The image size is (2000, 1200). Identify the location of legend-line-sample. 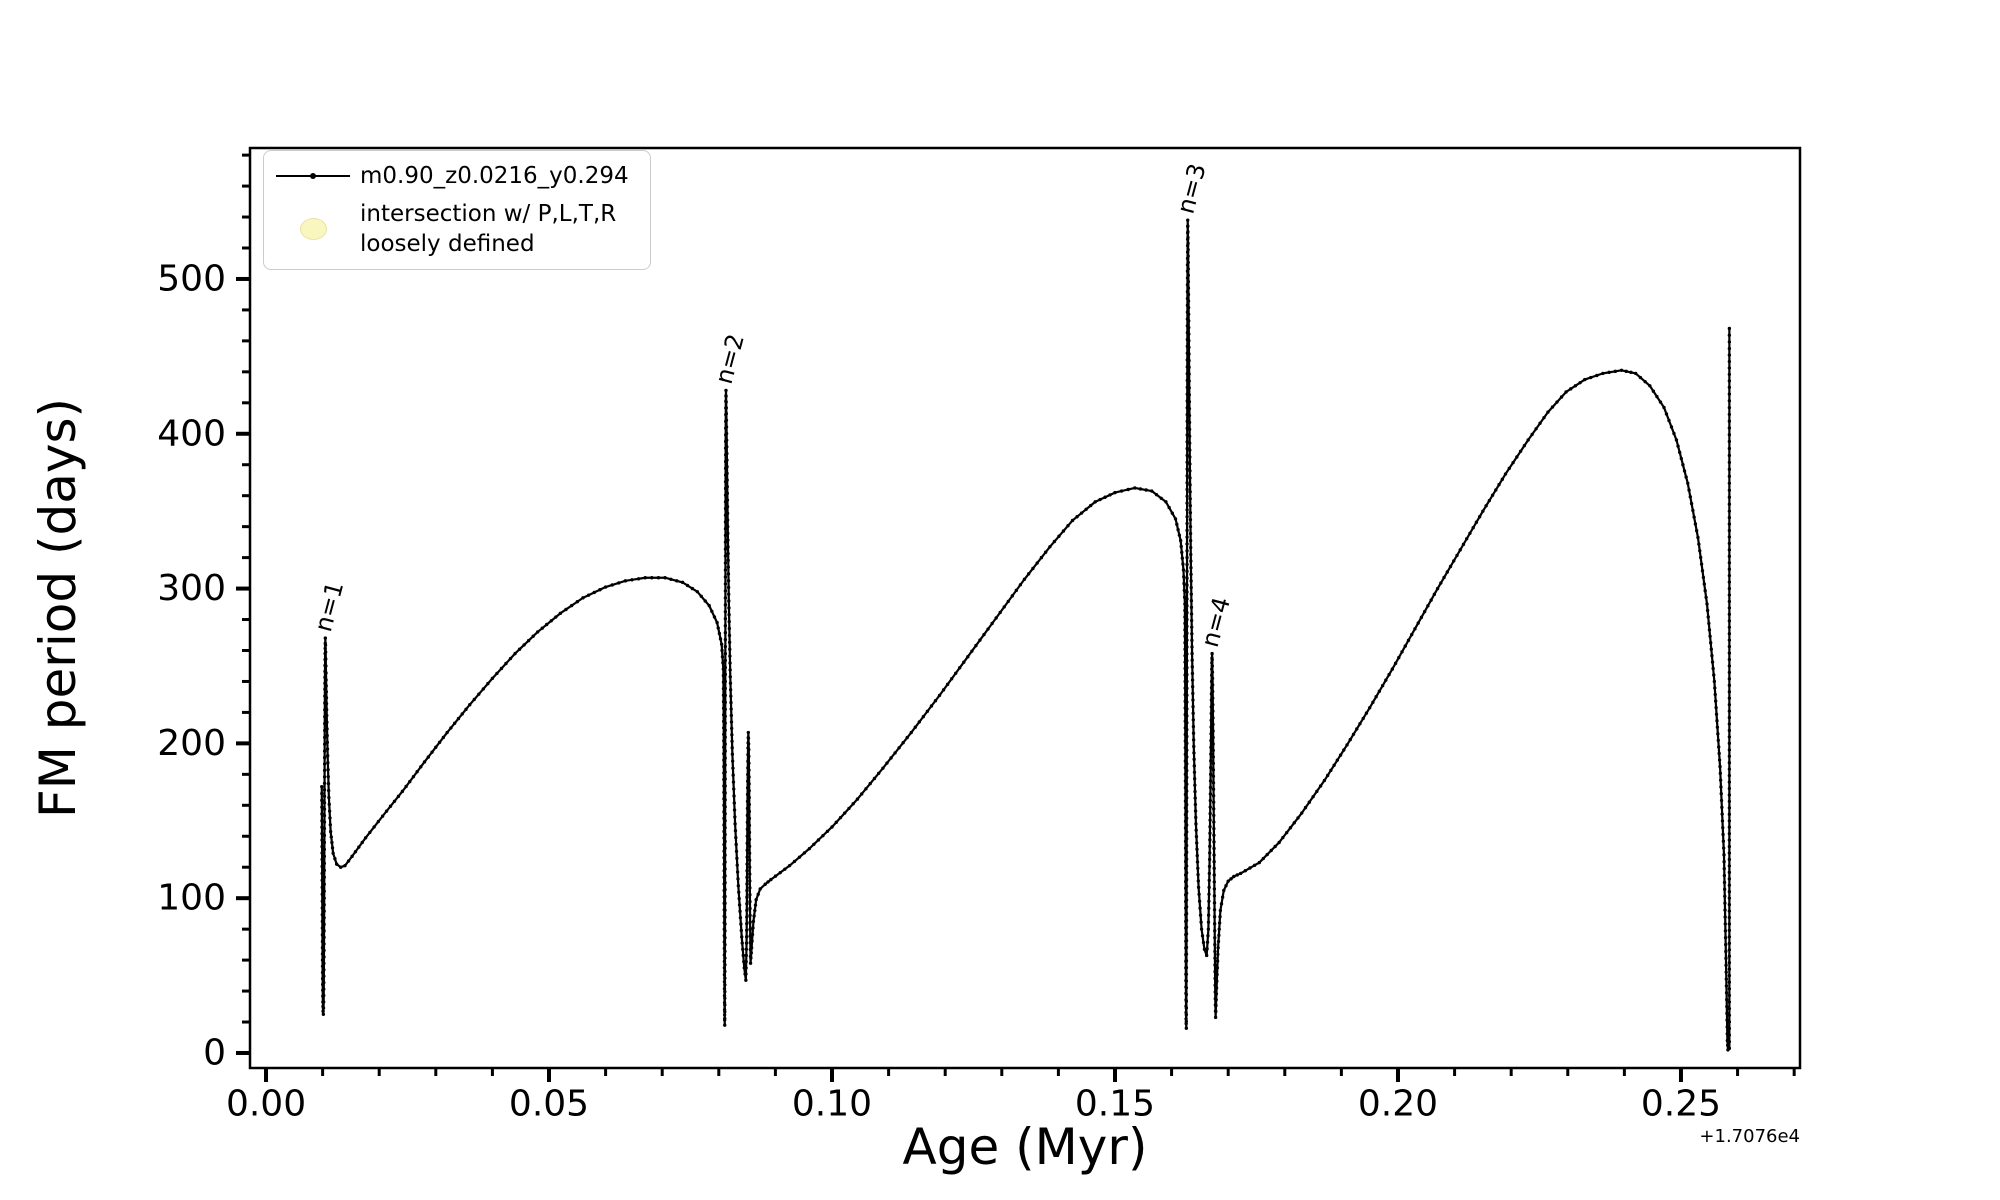
(313, 176).